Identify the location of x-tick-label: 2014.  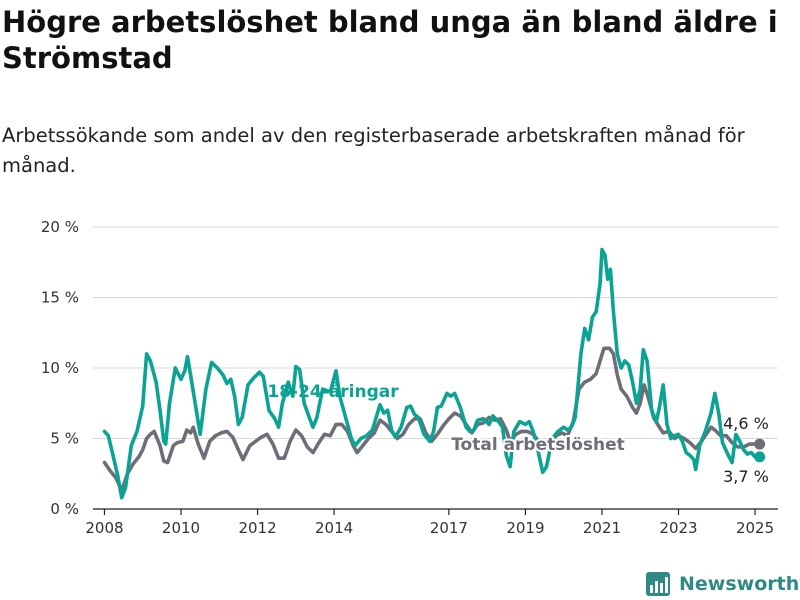
(334, 528).